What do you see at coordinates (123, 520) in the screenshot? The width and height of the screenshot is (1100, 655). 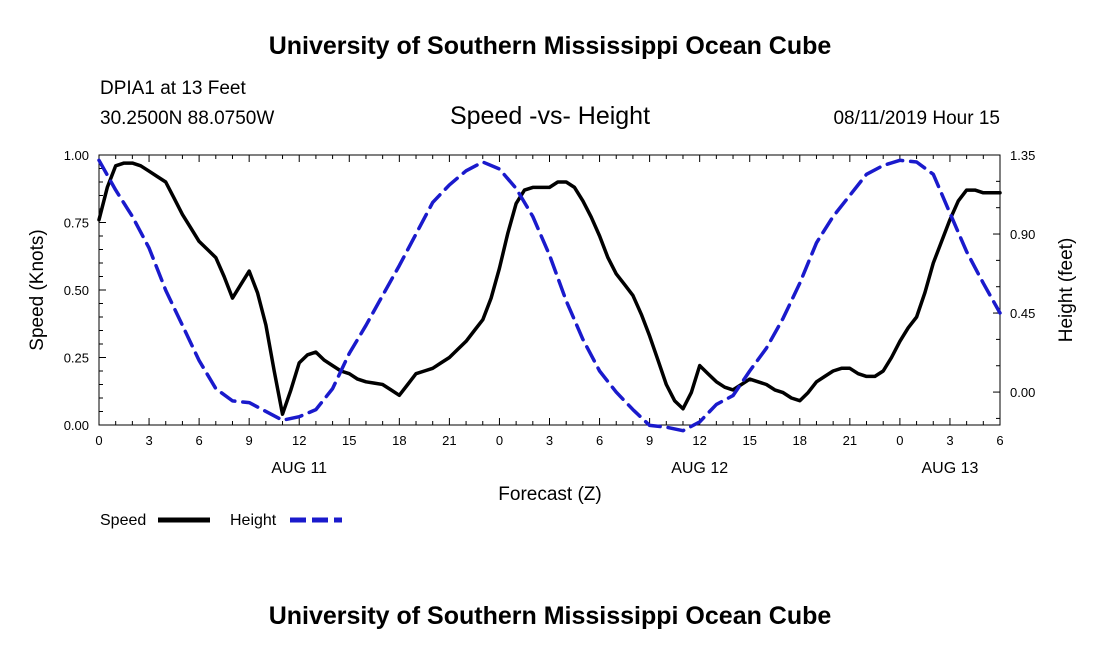 I see `legend-label-speed: Speed` at bounding box center [123, 520].